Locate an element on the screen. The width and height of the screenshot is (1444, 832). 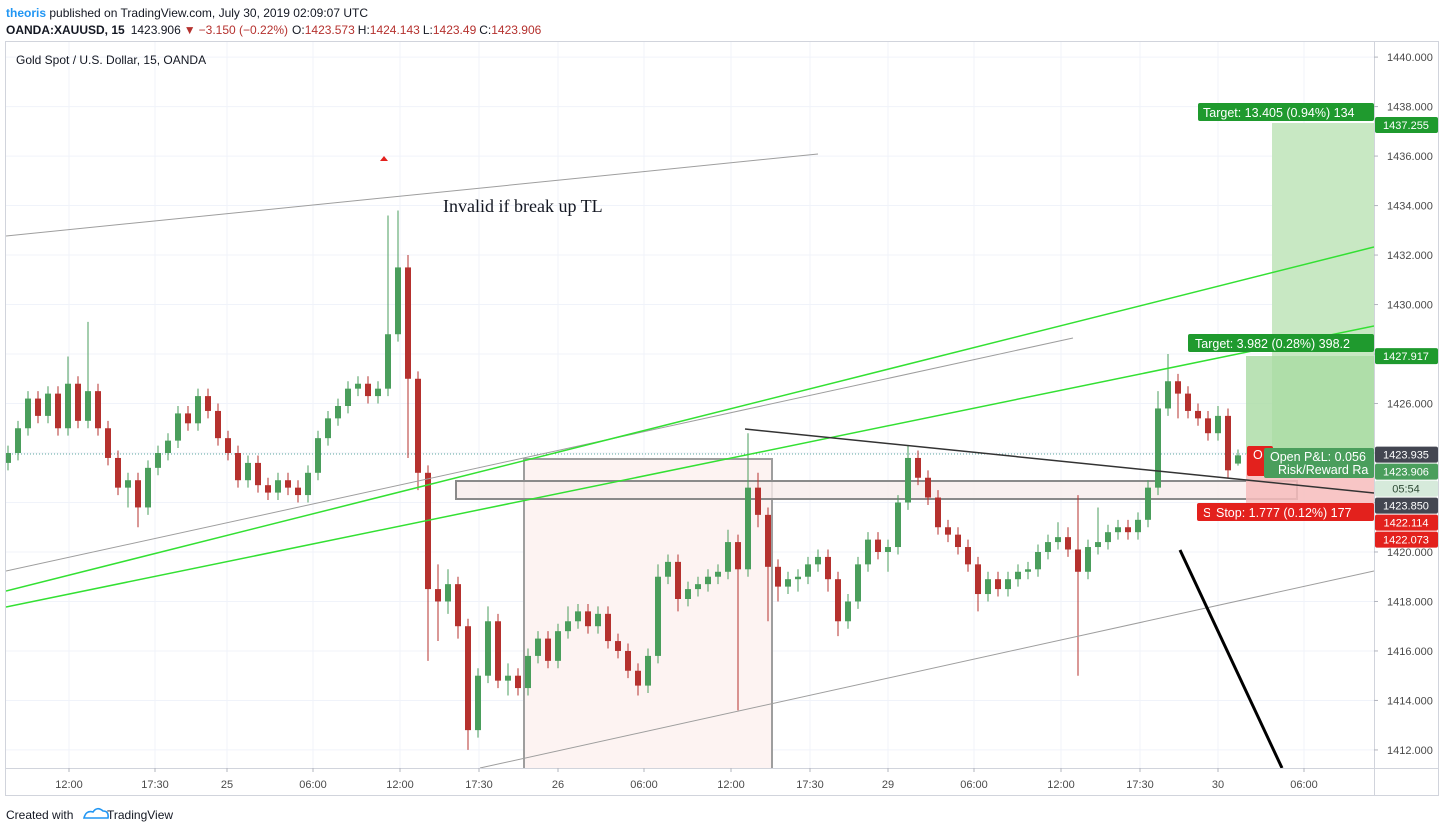
c-value: 1423.906 is located at coordinates (516, 30).